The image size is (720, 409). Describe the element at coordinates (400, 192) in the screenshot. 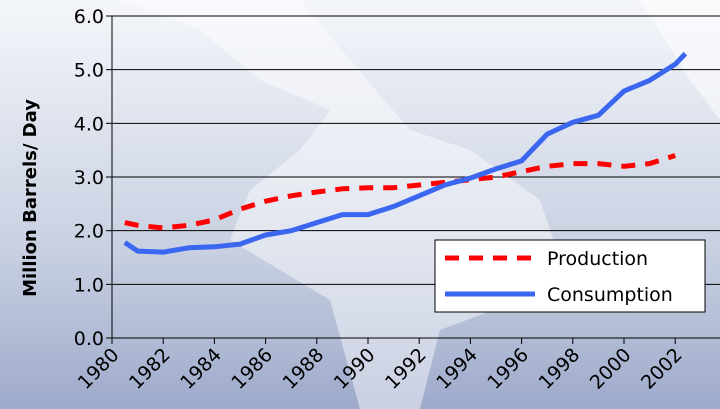

I see `line-series` at that location.